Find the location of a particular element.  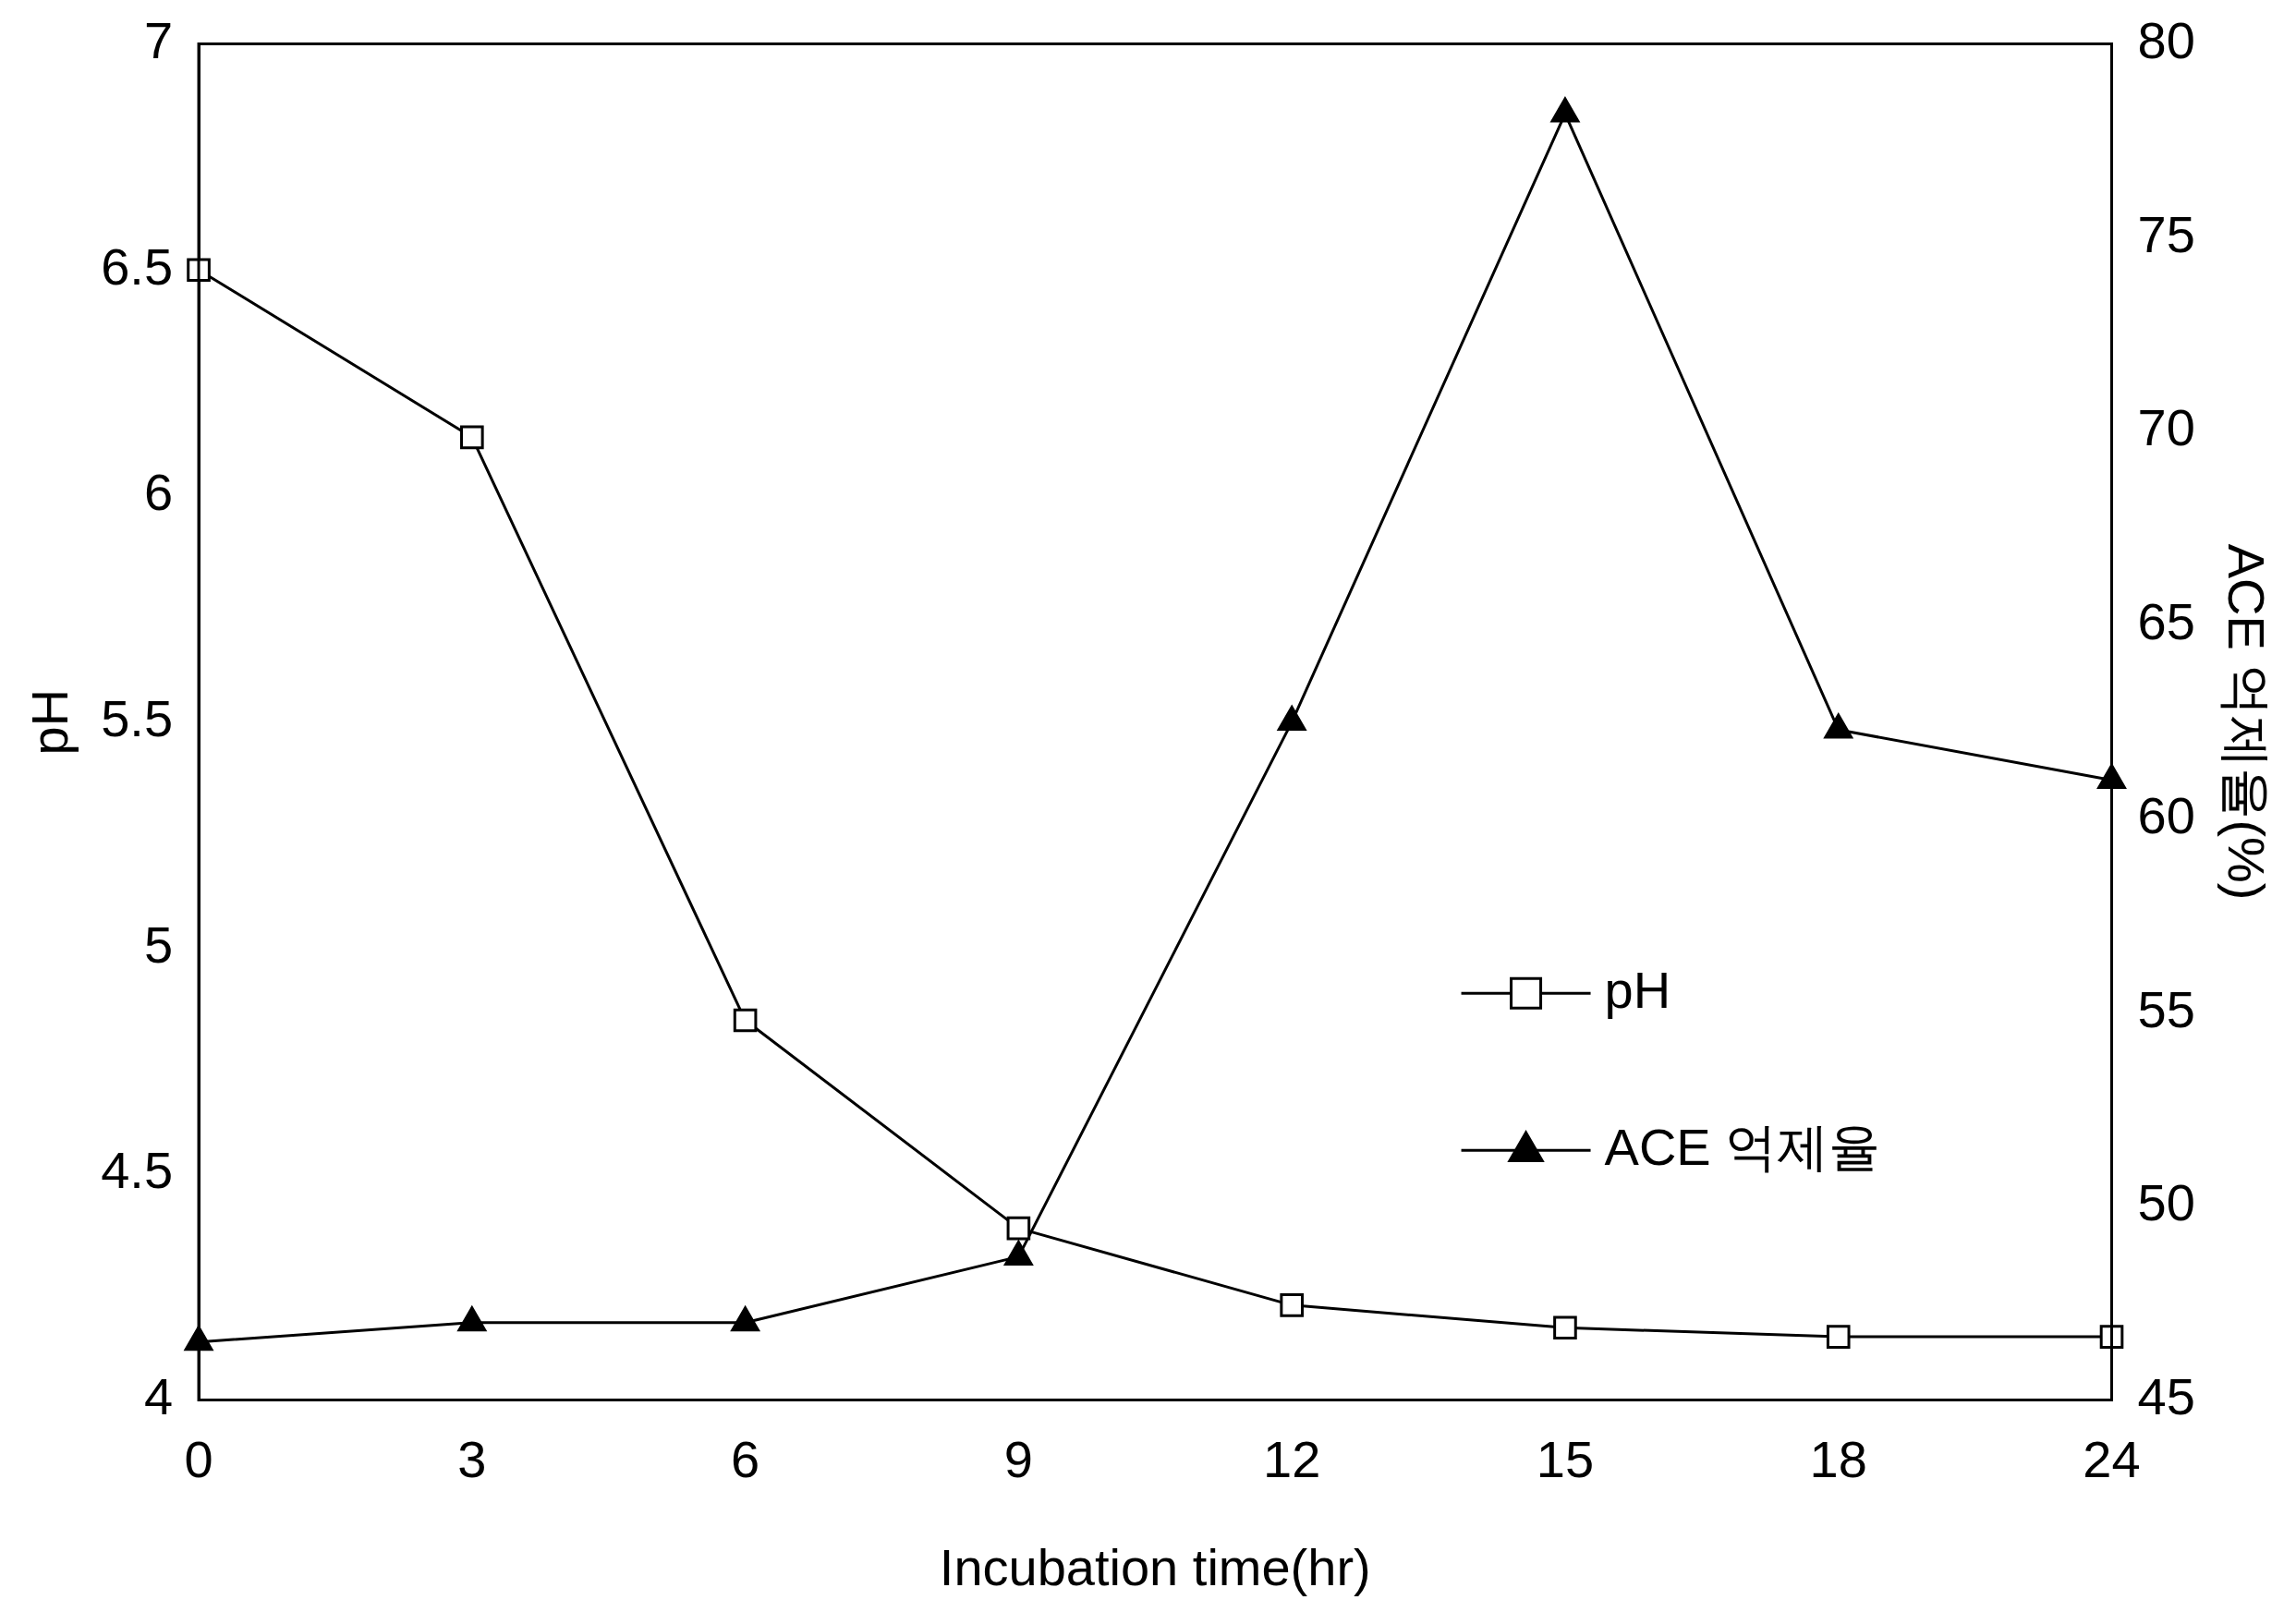

y-tick-label: 5 is located at coordinates (158, 944).